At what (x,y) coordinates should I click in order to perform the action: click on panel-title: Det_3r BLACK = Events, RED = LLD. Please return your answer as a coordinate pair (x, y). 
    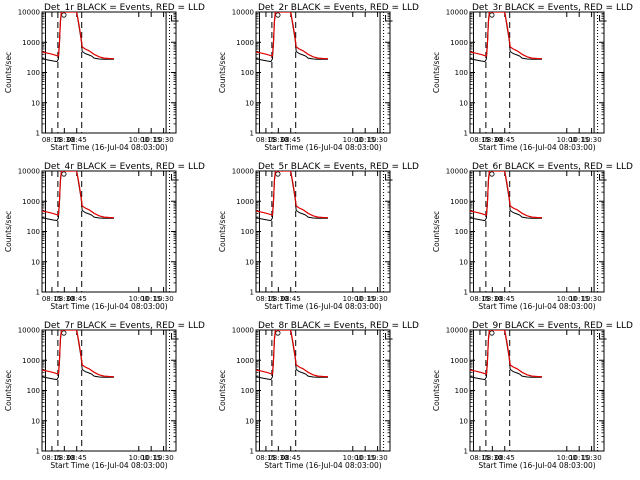
    Looking at the image, I should click on (552, 8).